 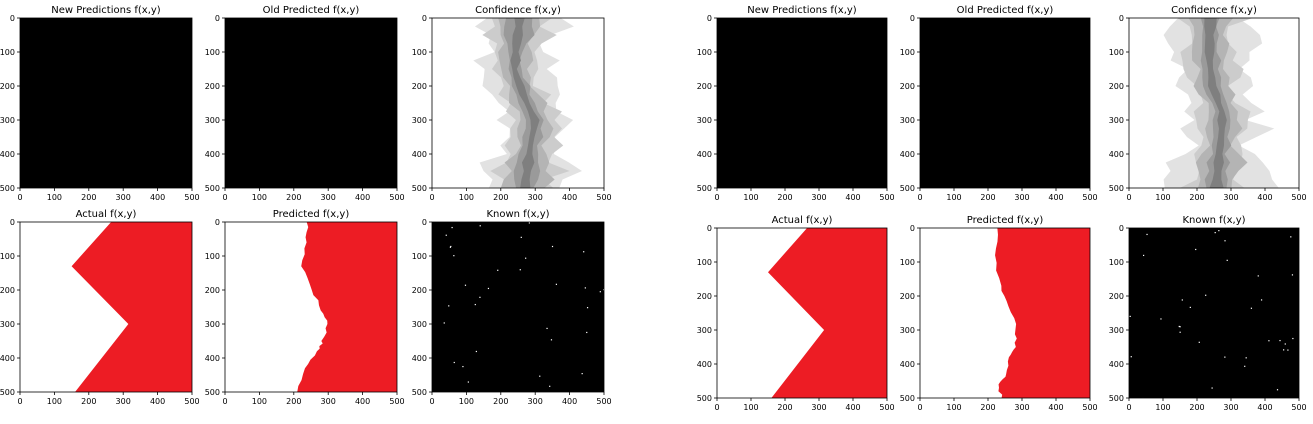 I want to click on predicted-red-region, so click(x=347, y=307).